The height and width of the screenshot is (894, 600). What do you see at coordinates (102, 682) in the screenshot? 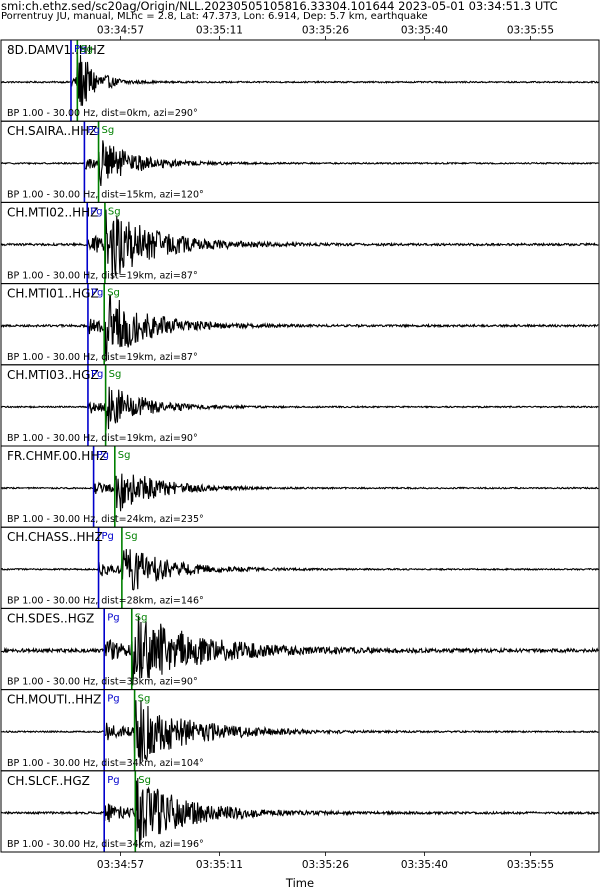
I see `filter-label: BP 1.00 - 30.00 Hz, dist=33km, azi=90°` at bounding box center [102, 682].